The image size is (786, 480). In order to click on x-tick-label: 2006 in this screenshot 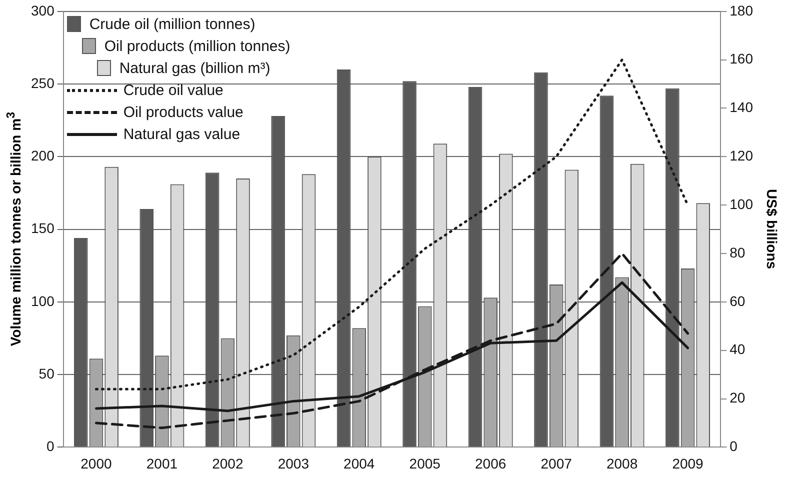, I will do `click(490, 463)`.